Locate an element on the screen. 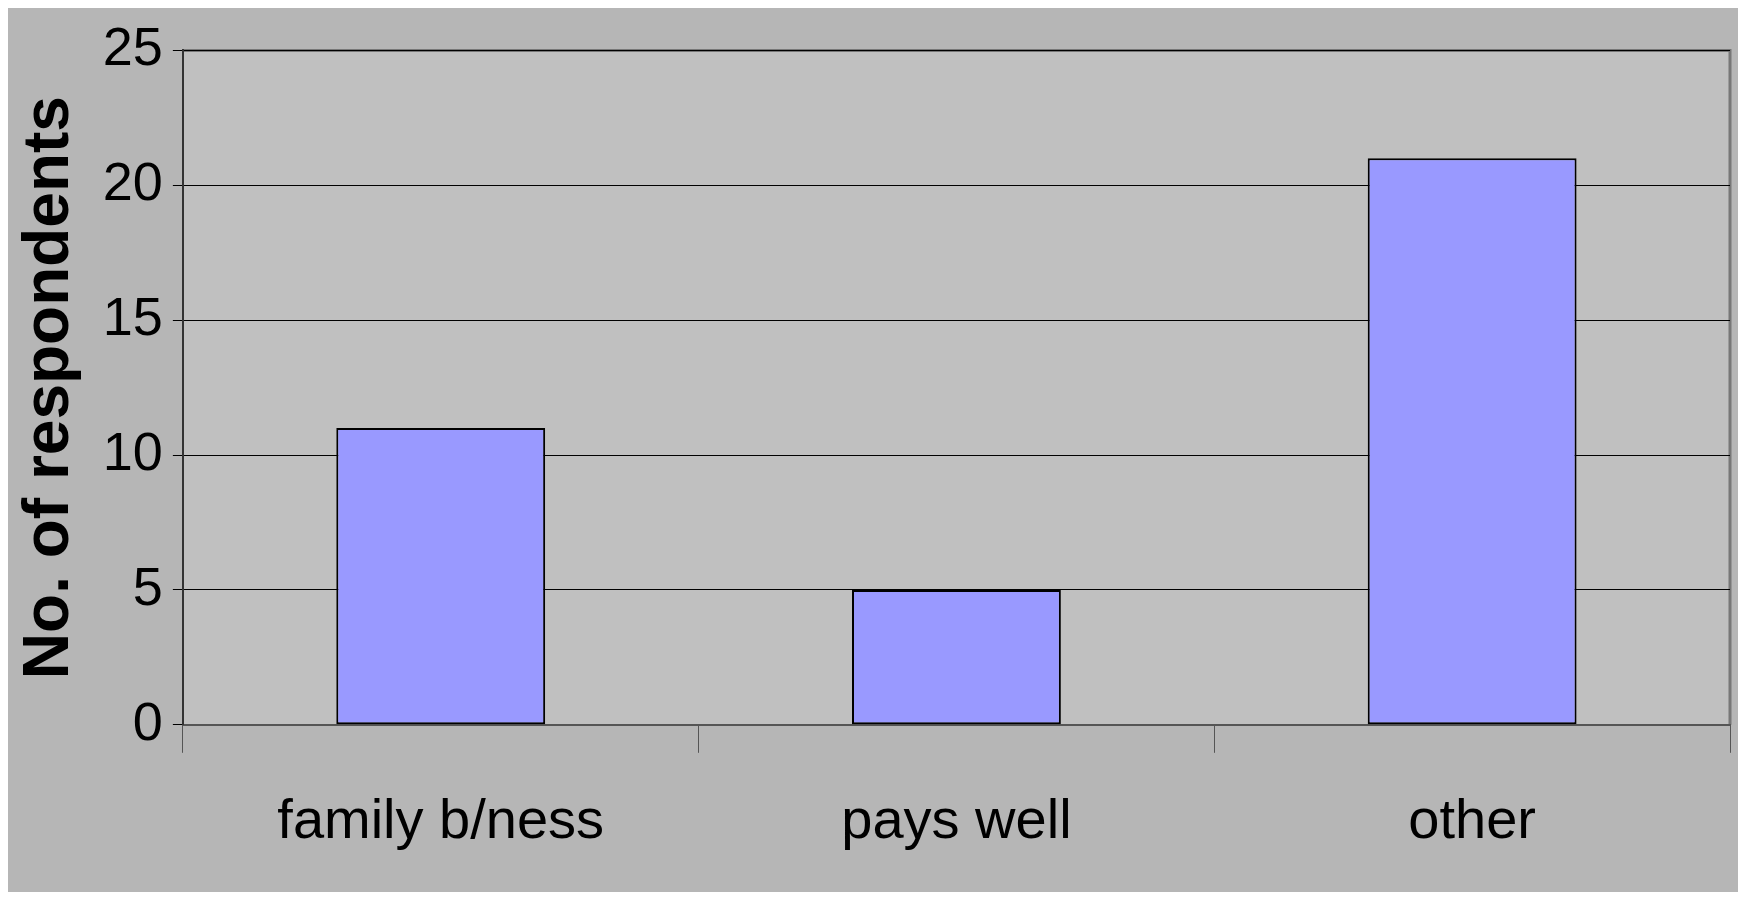 The height and width of the screenshot is (900, 1746). y-axis-title: No. of respondents is located at coordinates (46, 388).